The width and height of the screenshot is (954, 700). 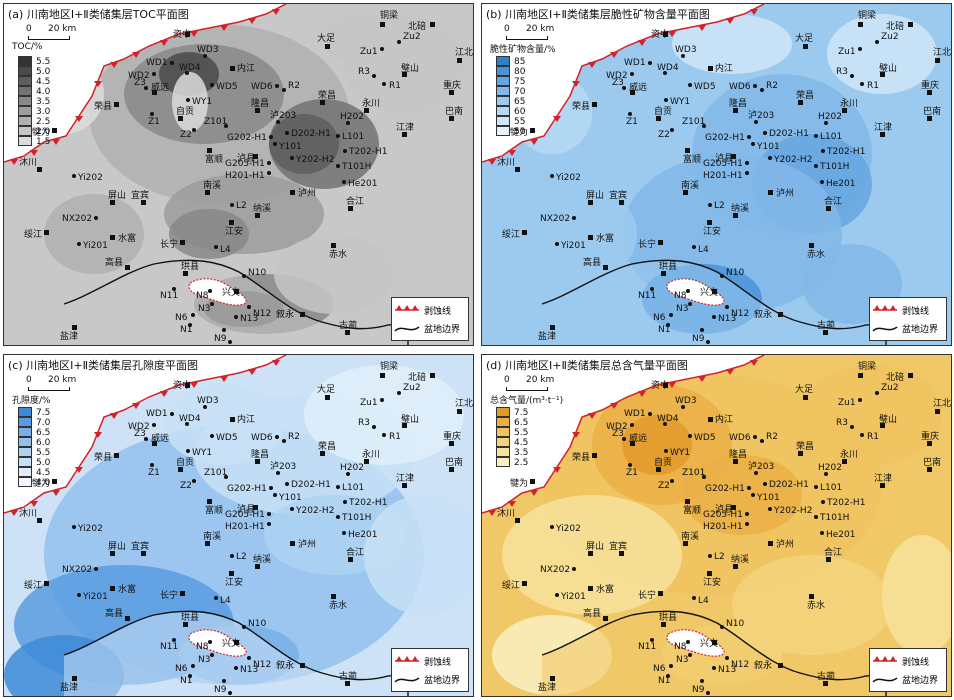 What do you see at coordinates (181, 318) in the screenshot?
I see `well-label: N6` at bounding box center [181, 318].